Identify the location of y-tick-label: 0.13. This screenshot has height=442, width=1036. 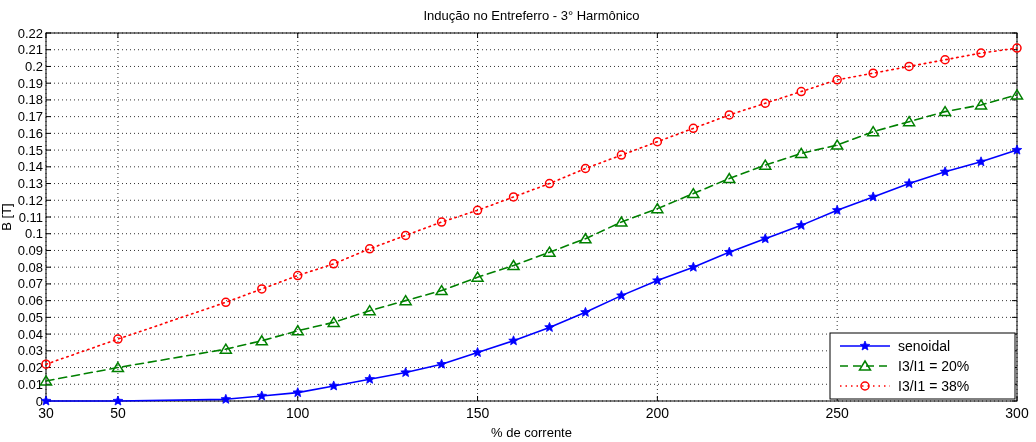
(30, 184).